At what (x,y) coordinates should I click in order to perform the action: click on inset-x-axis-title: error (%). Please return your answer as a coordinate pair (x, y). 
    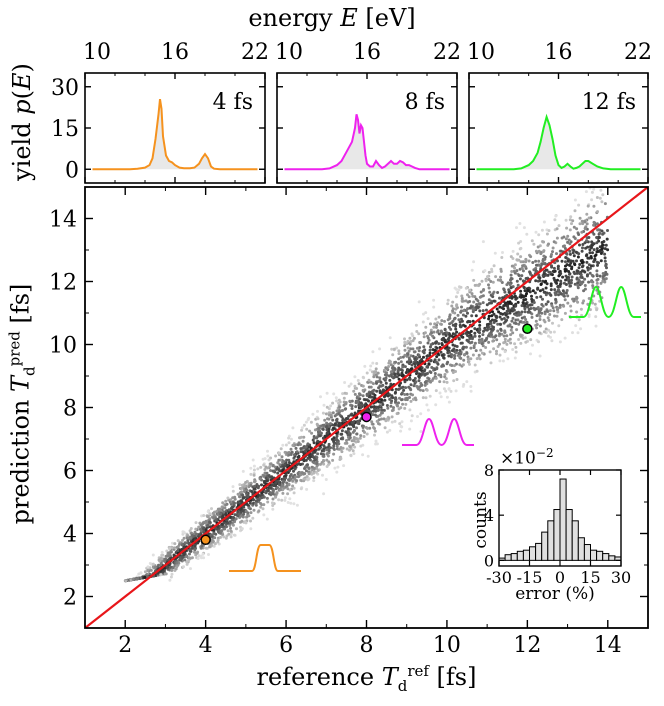
    Looking at the image, I should click on (555, 594).